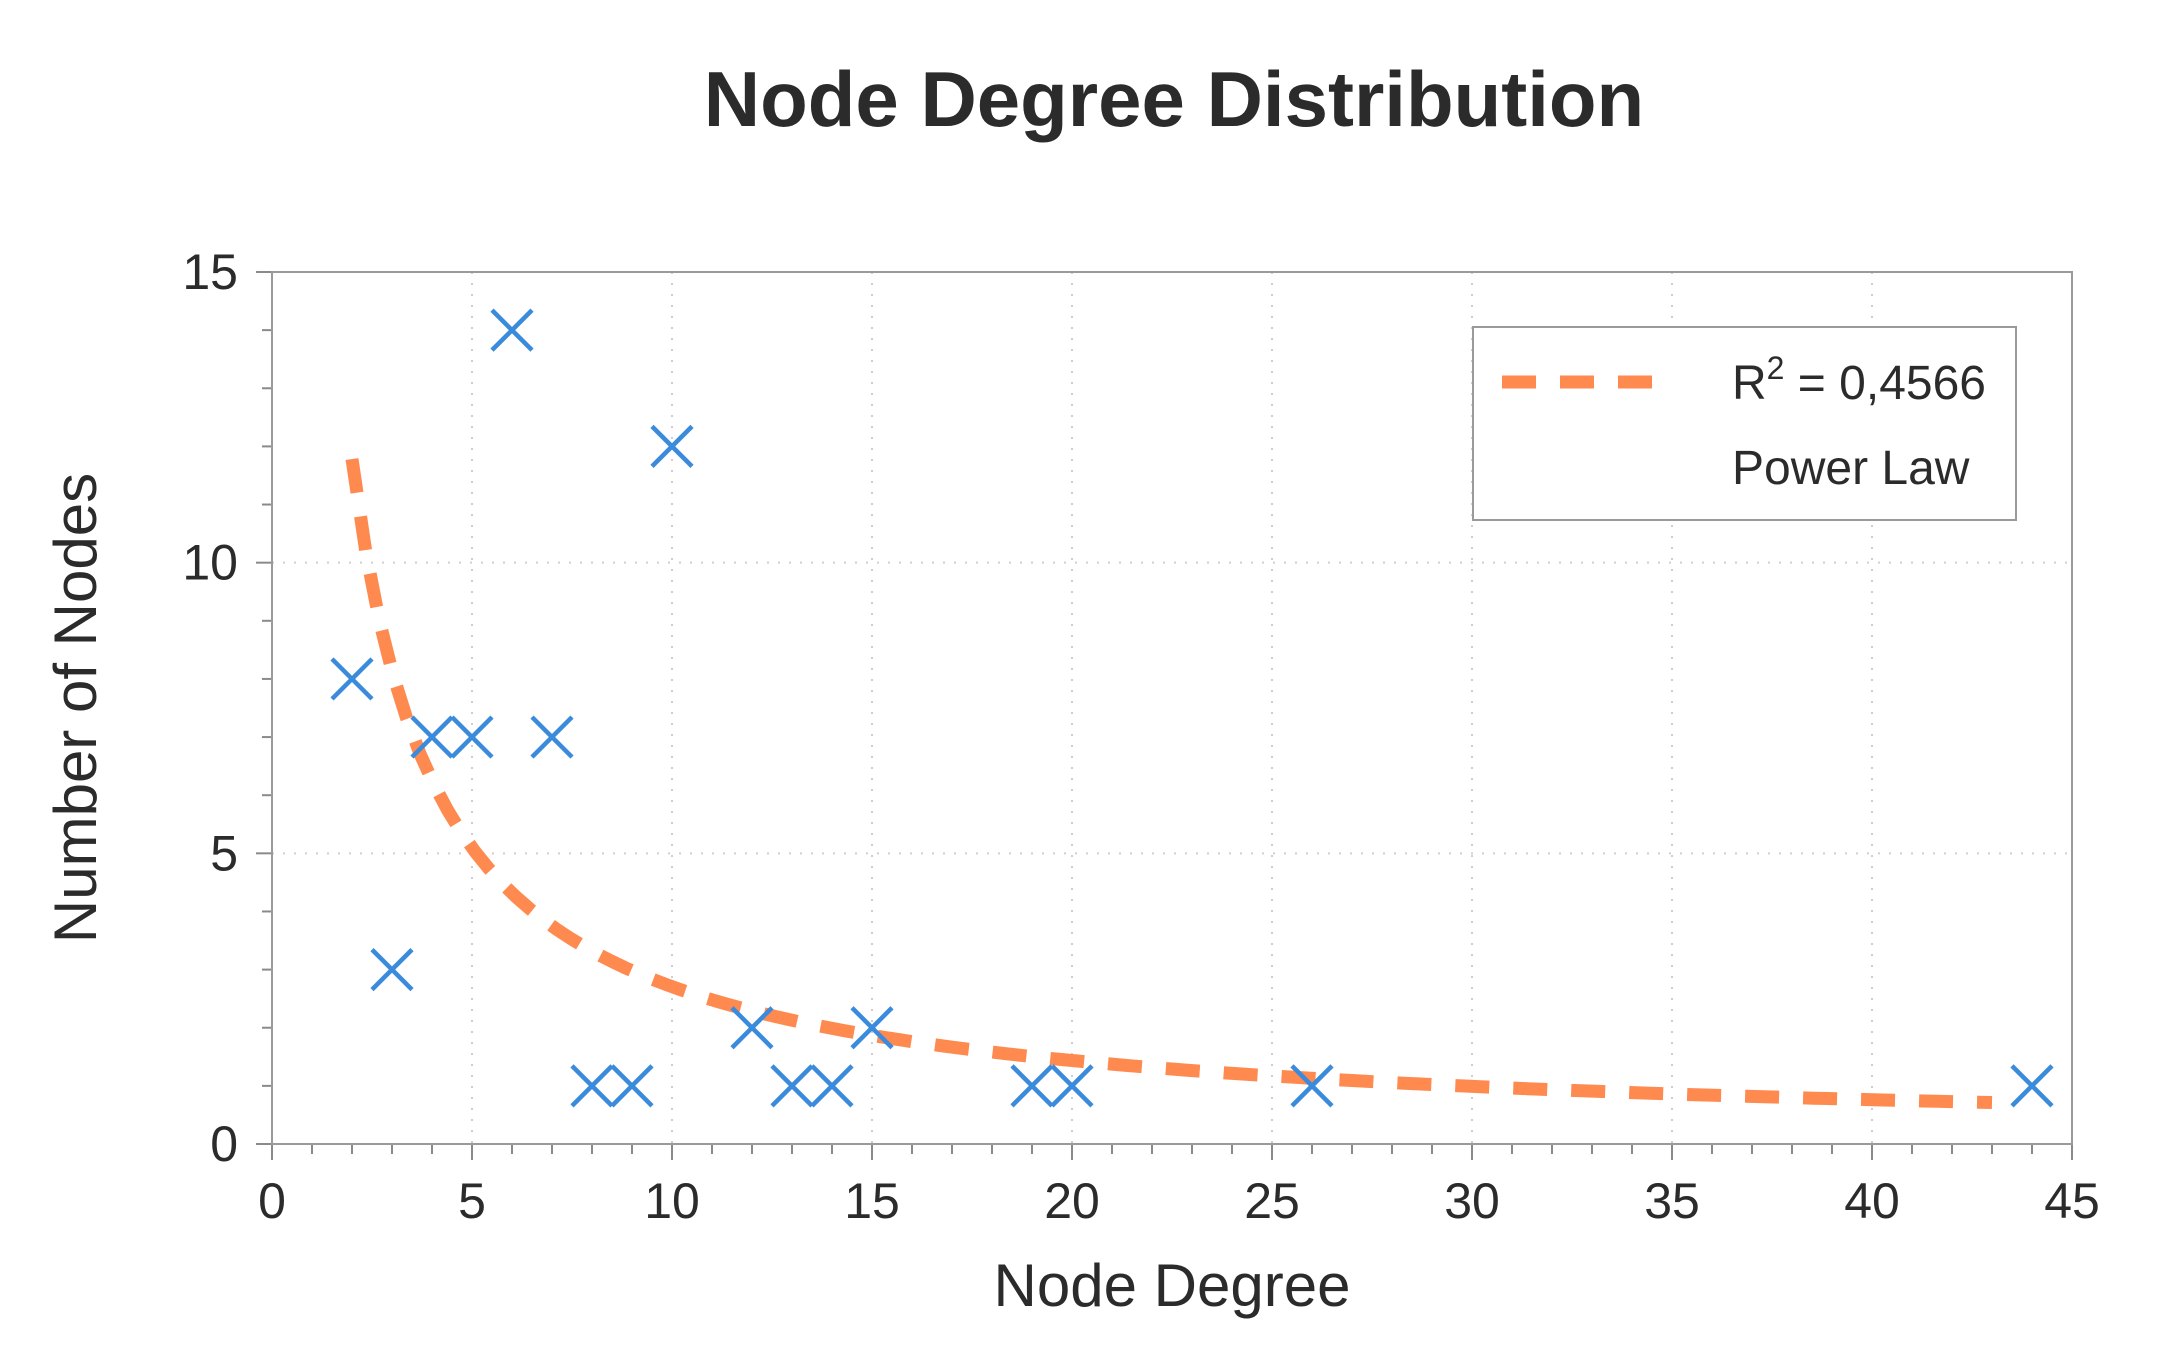 The width and height of the screenshot is (2160, 1350). I want to click on legend-r2-prefix: R, so click(1749, 383).